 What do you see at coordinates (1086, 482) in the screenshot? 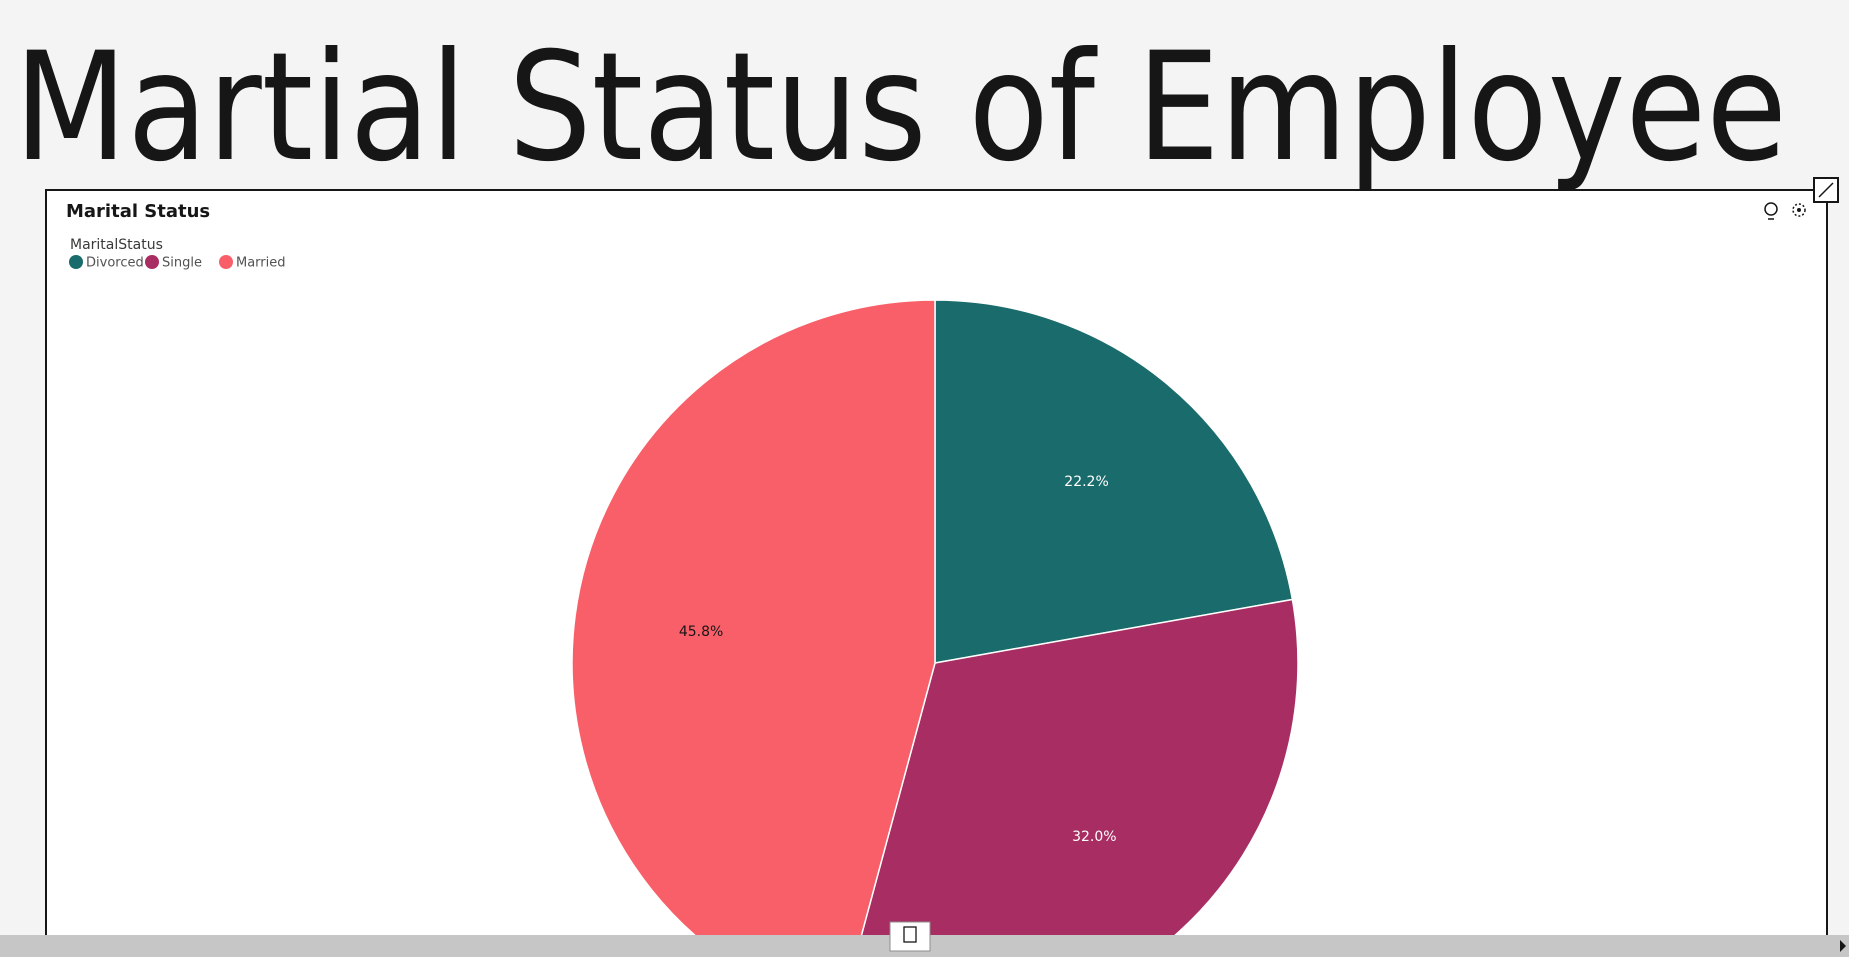
I see `slice-label: 22.2%` at bounding box center [1086, 482].